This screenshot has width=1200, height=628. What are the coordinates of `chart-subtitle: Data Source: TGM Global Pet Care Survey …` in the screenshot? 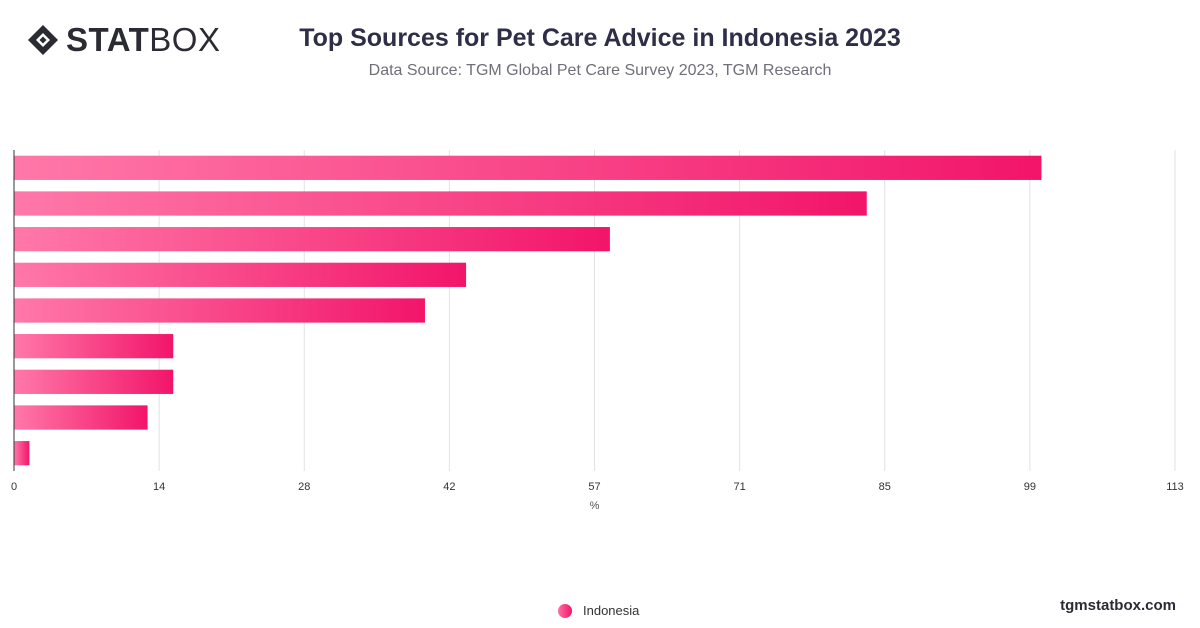 It's located at (600, 70).